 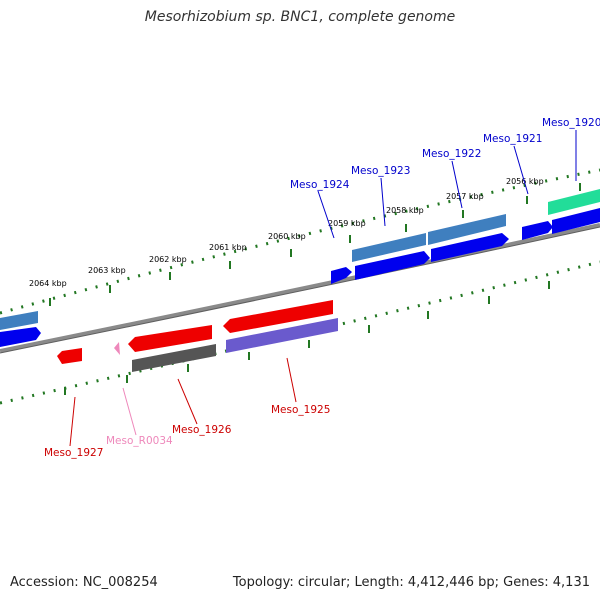 I want to click on ruler-label-2064: 2064 kbp, so click(x=48, y=283).